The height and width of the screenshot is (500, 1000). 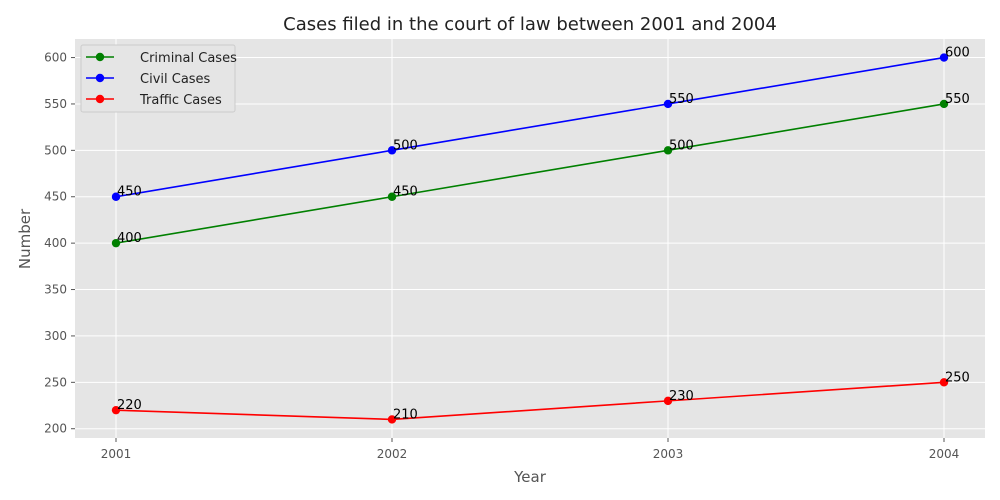 What do you see at coordinates (55, 58) in the screenshot?
I see `y-tick-label: 600` at bounding box center [55, 58].